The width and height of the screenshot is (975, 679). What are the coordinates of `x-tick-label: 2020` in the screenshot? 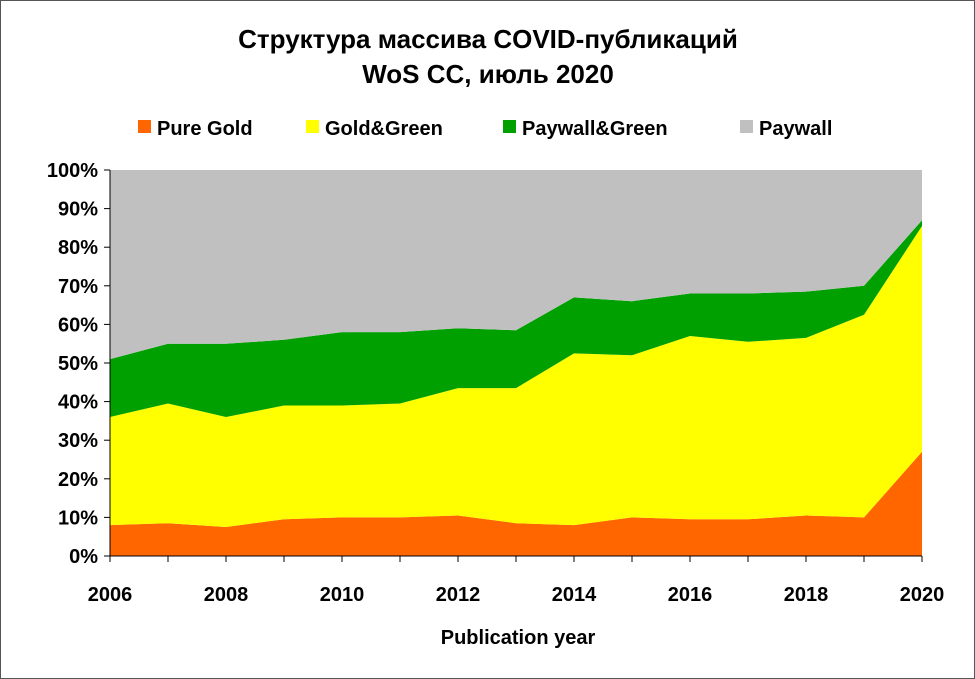 It's located at (922, 595).